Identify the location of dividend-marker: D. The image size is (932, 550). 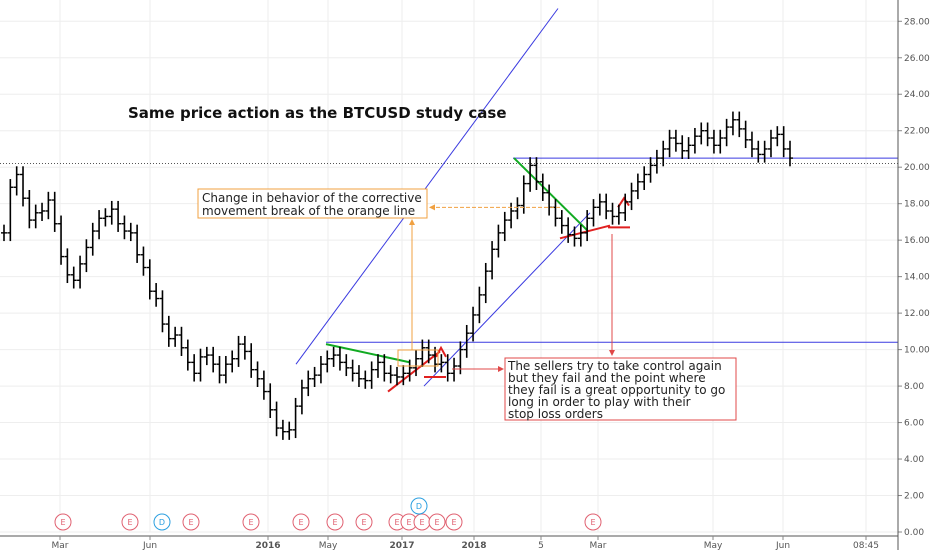
(162, 522).